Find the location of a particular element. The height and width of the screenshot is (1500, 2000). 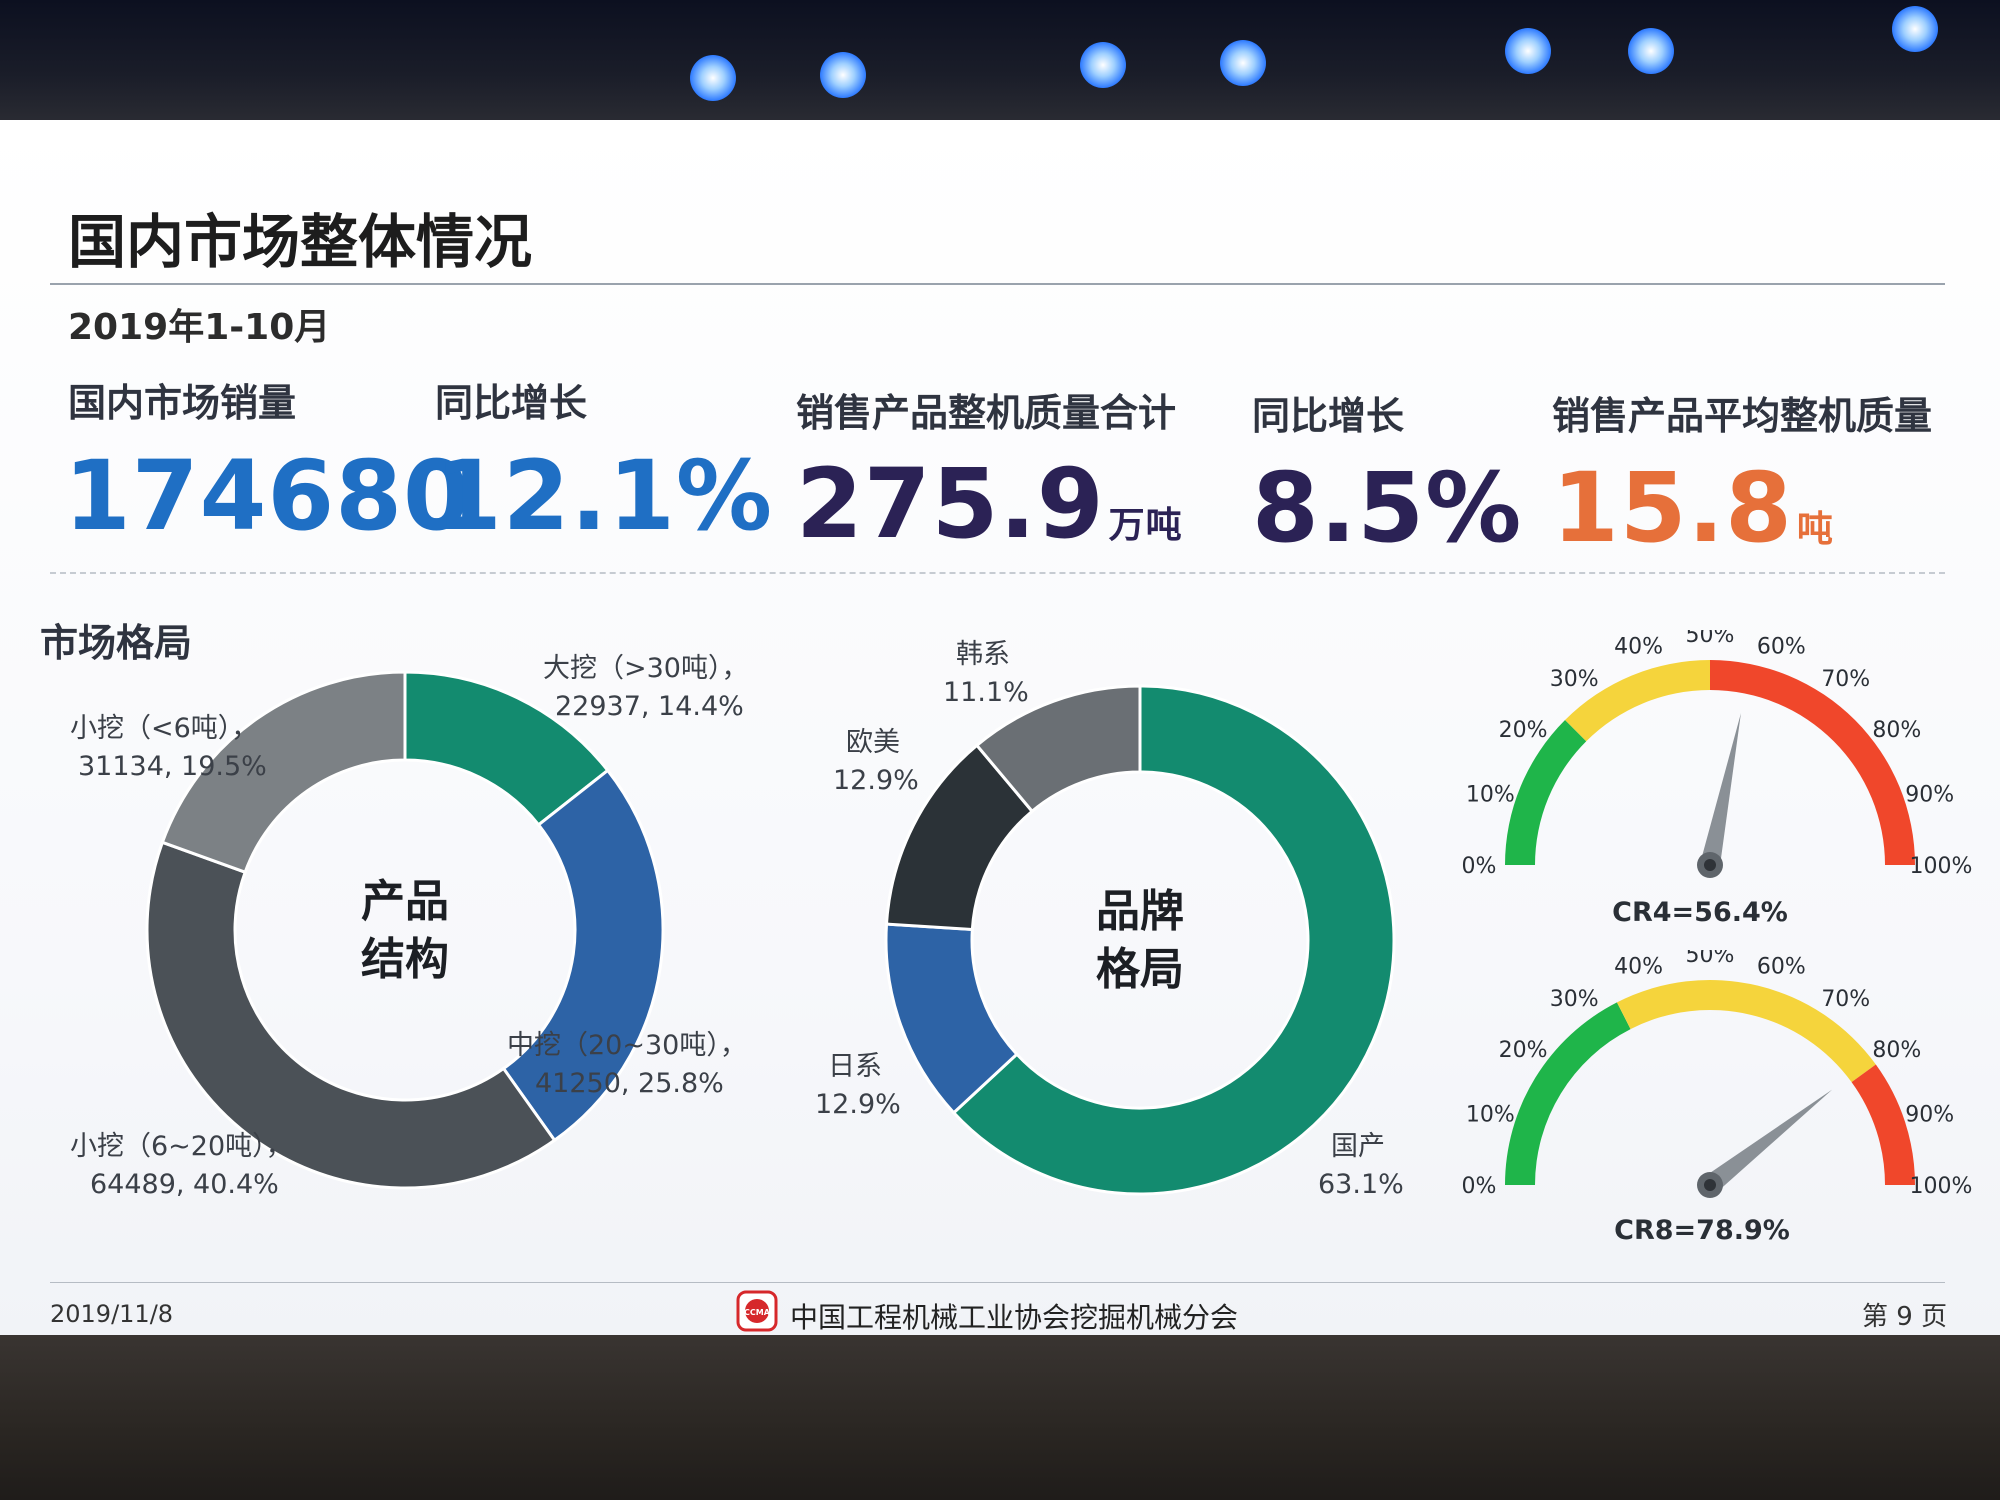

stat-value-mass-growth: 8.5% is located at coordinates (1389, 508).